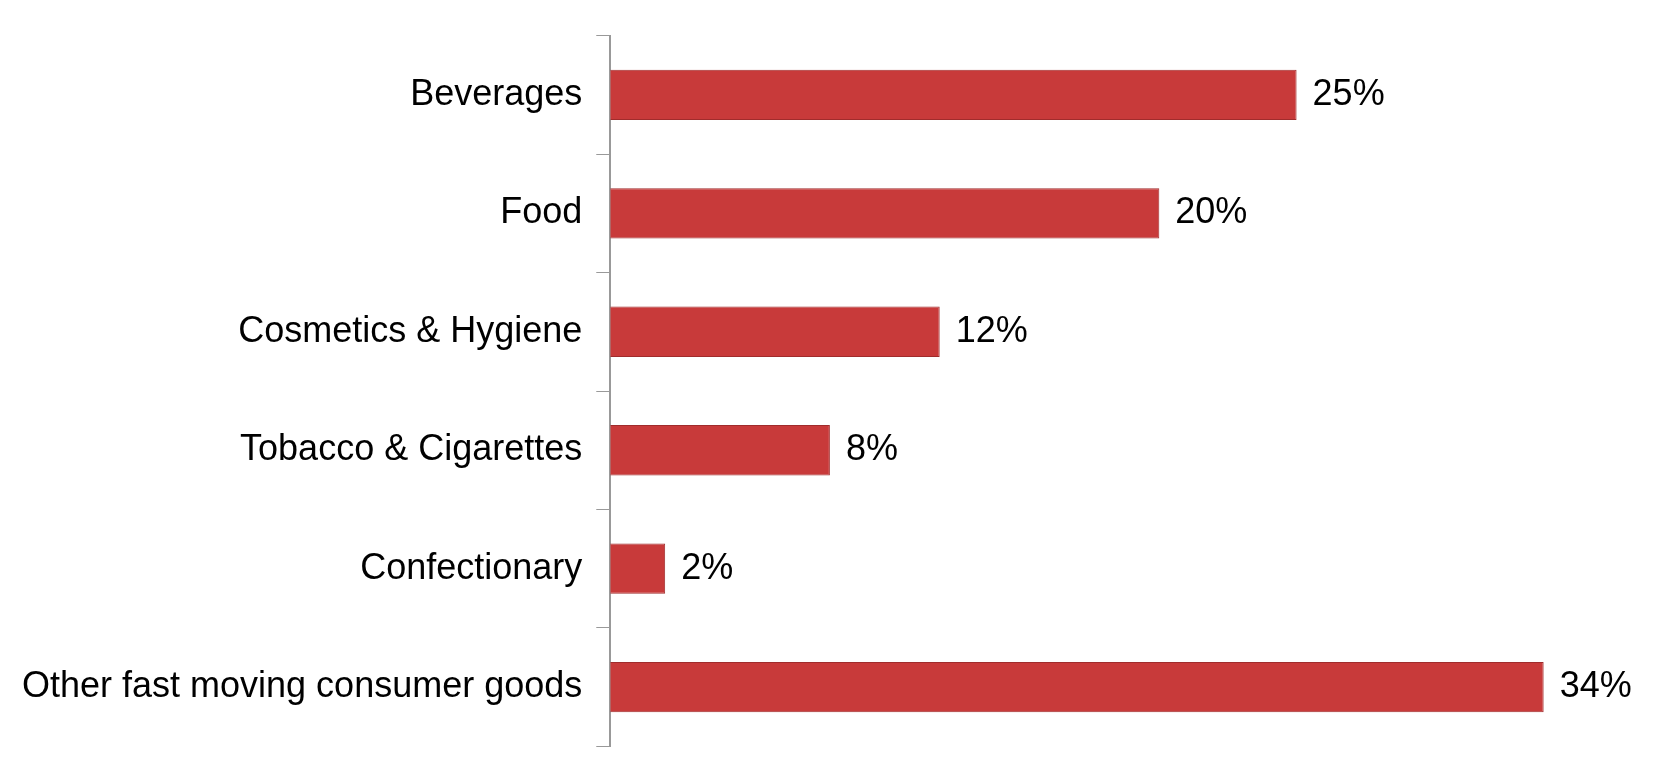 Image resolution: width=1657 pixels, height=782 pixels. I want to click on y-tick-label: Beverages, so click(496, 92).